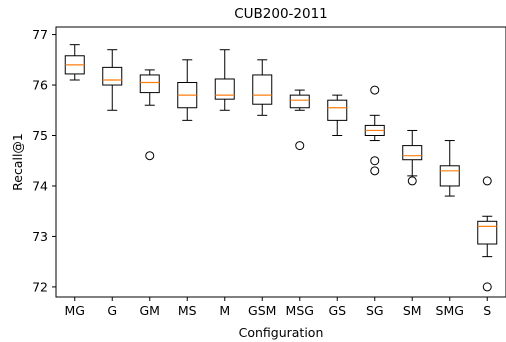  I want to click on y-tick-label: 72, so click(40, 286).